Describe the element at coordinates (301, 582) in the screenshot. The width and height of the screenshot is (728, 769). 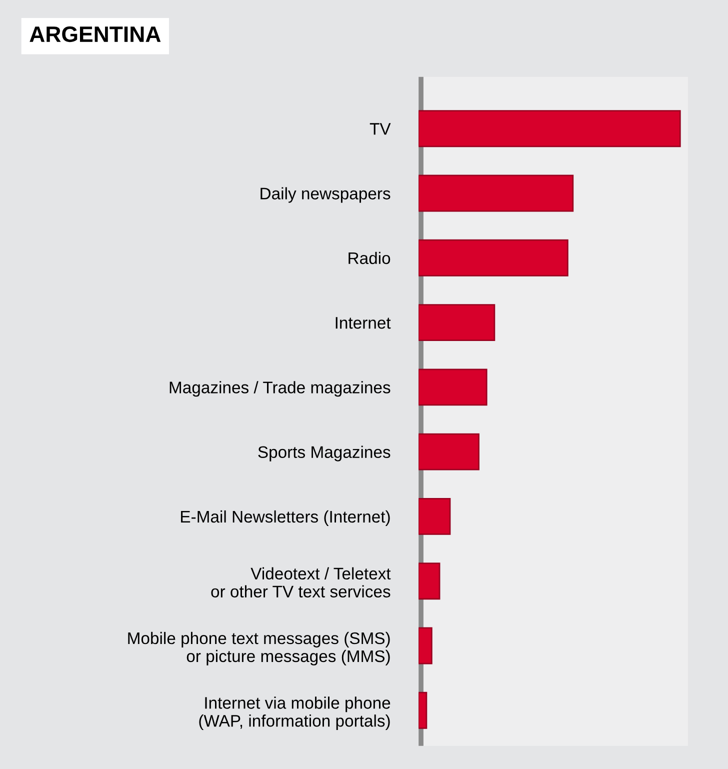
I see `y-tick-label: Videotext / Teletext or other TV text services` at that location.